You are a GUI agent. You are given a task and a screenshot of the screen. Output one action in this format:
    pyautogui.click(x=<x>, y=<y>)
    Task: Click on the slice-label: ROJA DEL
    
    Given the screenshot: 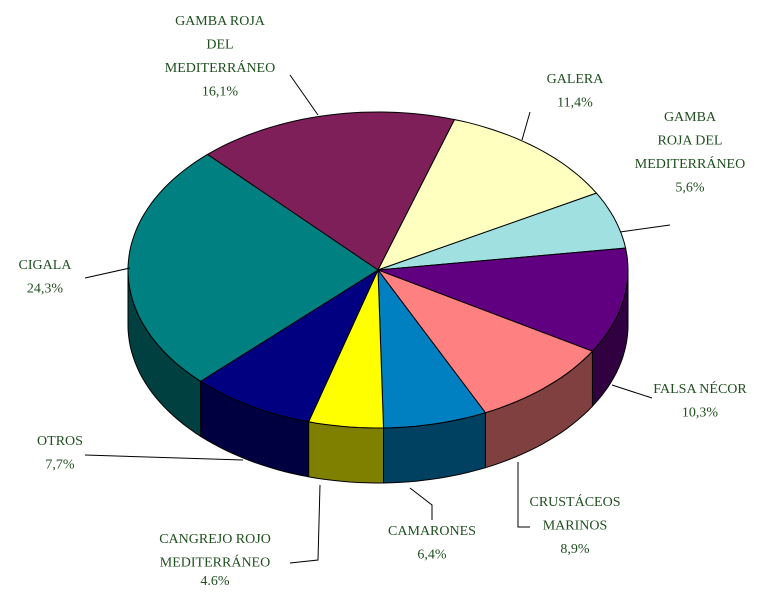 What is the action you would take?
    pyautogui.click(x=690, y=141)
    